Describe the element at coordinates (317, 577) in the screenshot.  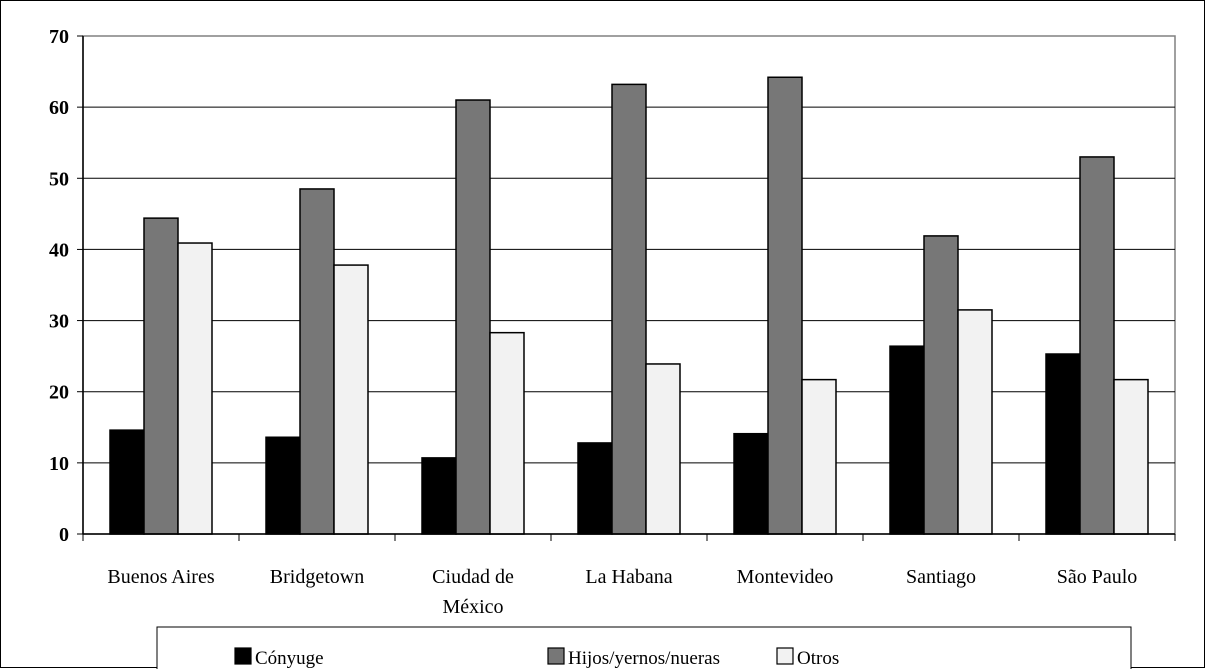
I see `x-category-label: Bridgetown` at that location.